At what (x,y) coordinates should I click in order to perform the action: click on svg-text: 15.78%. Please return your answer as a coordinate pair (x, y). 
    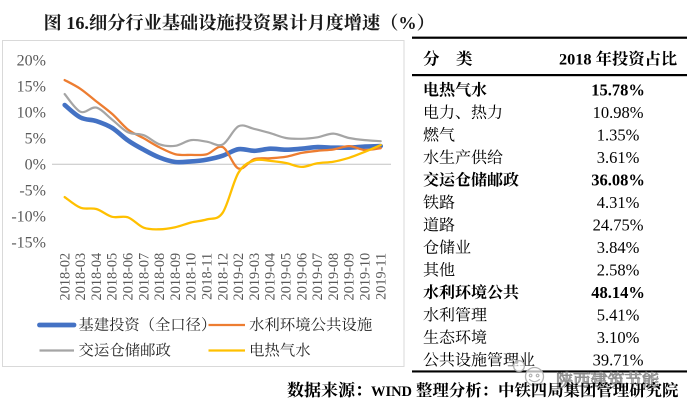
    Looking at the image, I should click on (618, 89).